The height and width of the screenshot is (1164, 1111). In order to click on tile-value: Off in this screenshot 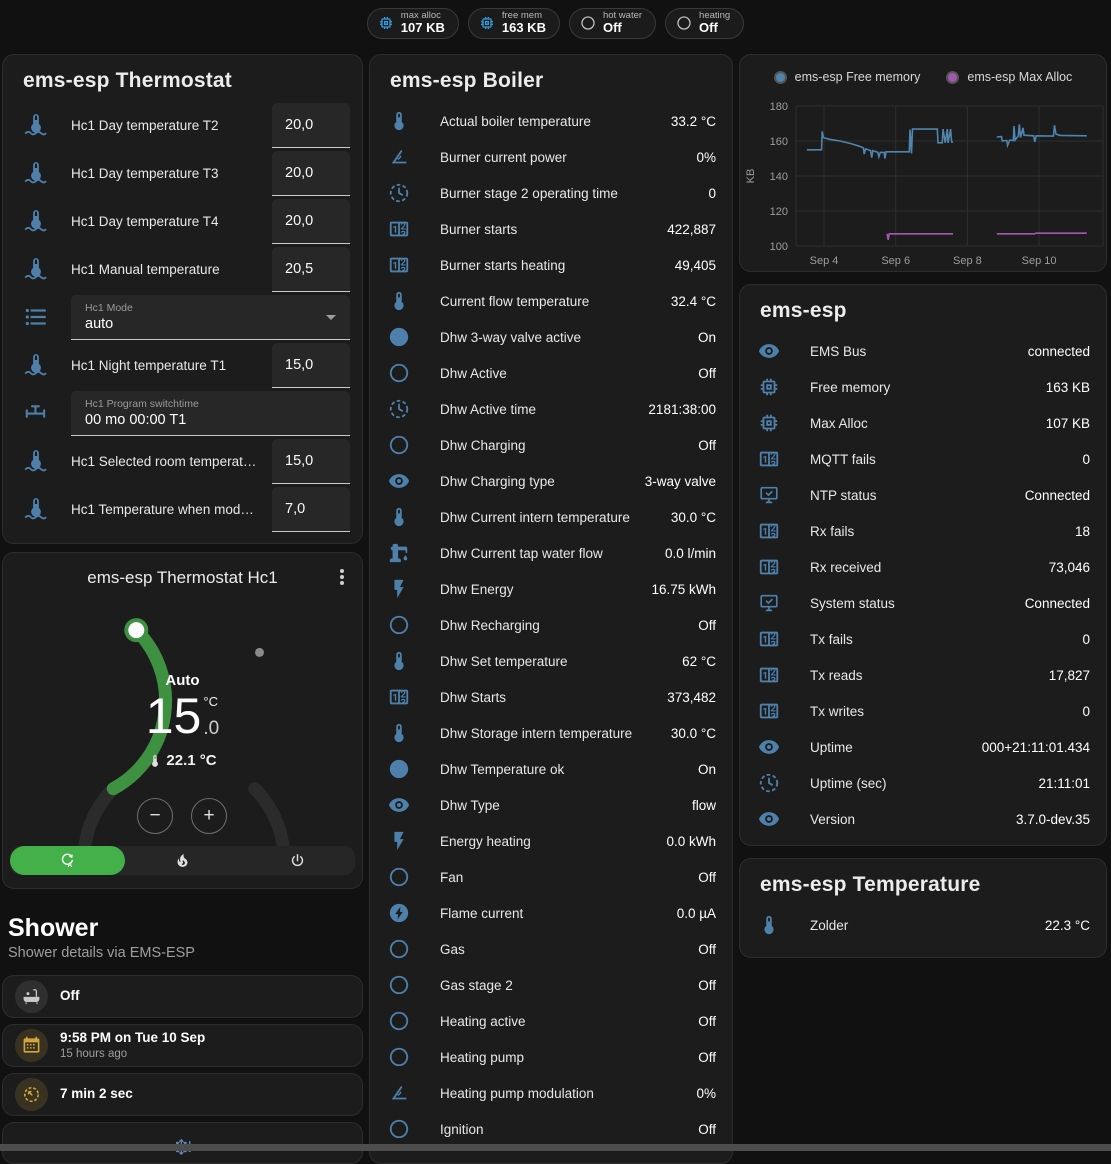, I will do `click(70, 996)`.